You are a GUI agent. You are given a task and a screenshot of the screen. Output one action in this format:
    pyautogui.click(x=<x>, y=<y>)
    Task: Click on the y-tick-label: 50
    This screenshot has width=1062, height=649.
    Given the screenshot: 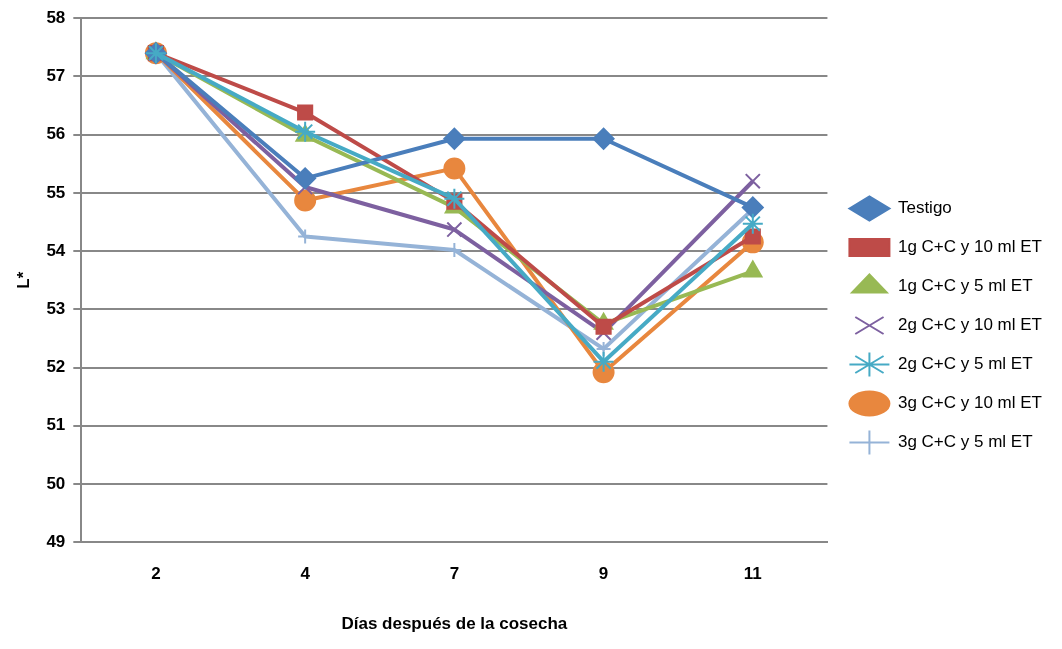 What is the action you would take?
    pyautogui.click(x=56, y=483)
    